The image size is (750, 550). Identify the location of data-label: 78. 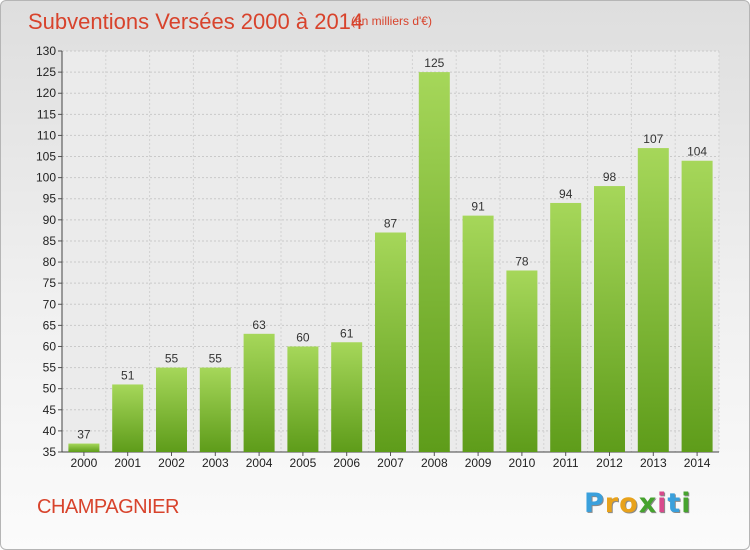
(522, 261).